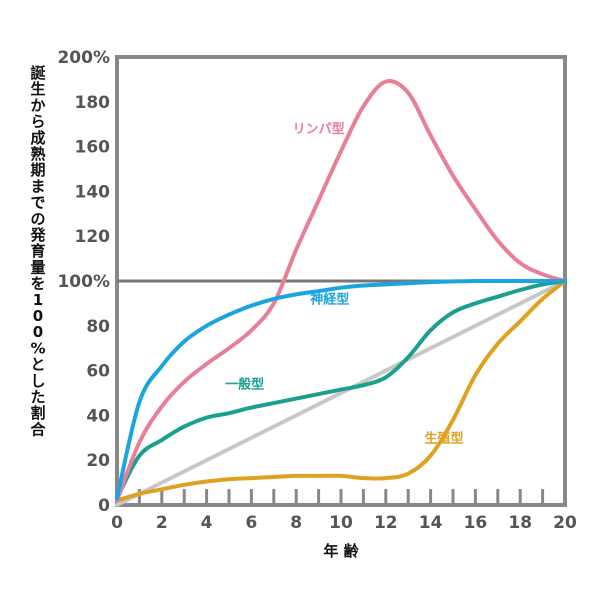 The width and height of the screenshot is (600, 600). Describe the element at coordinates (37, 251) in the screenshot. I see `y-axis-title-char: 育` at that location.